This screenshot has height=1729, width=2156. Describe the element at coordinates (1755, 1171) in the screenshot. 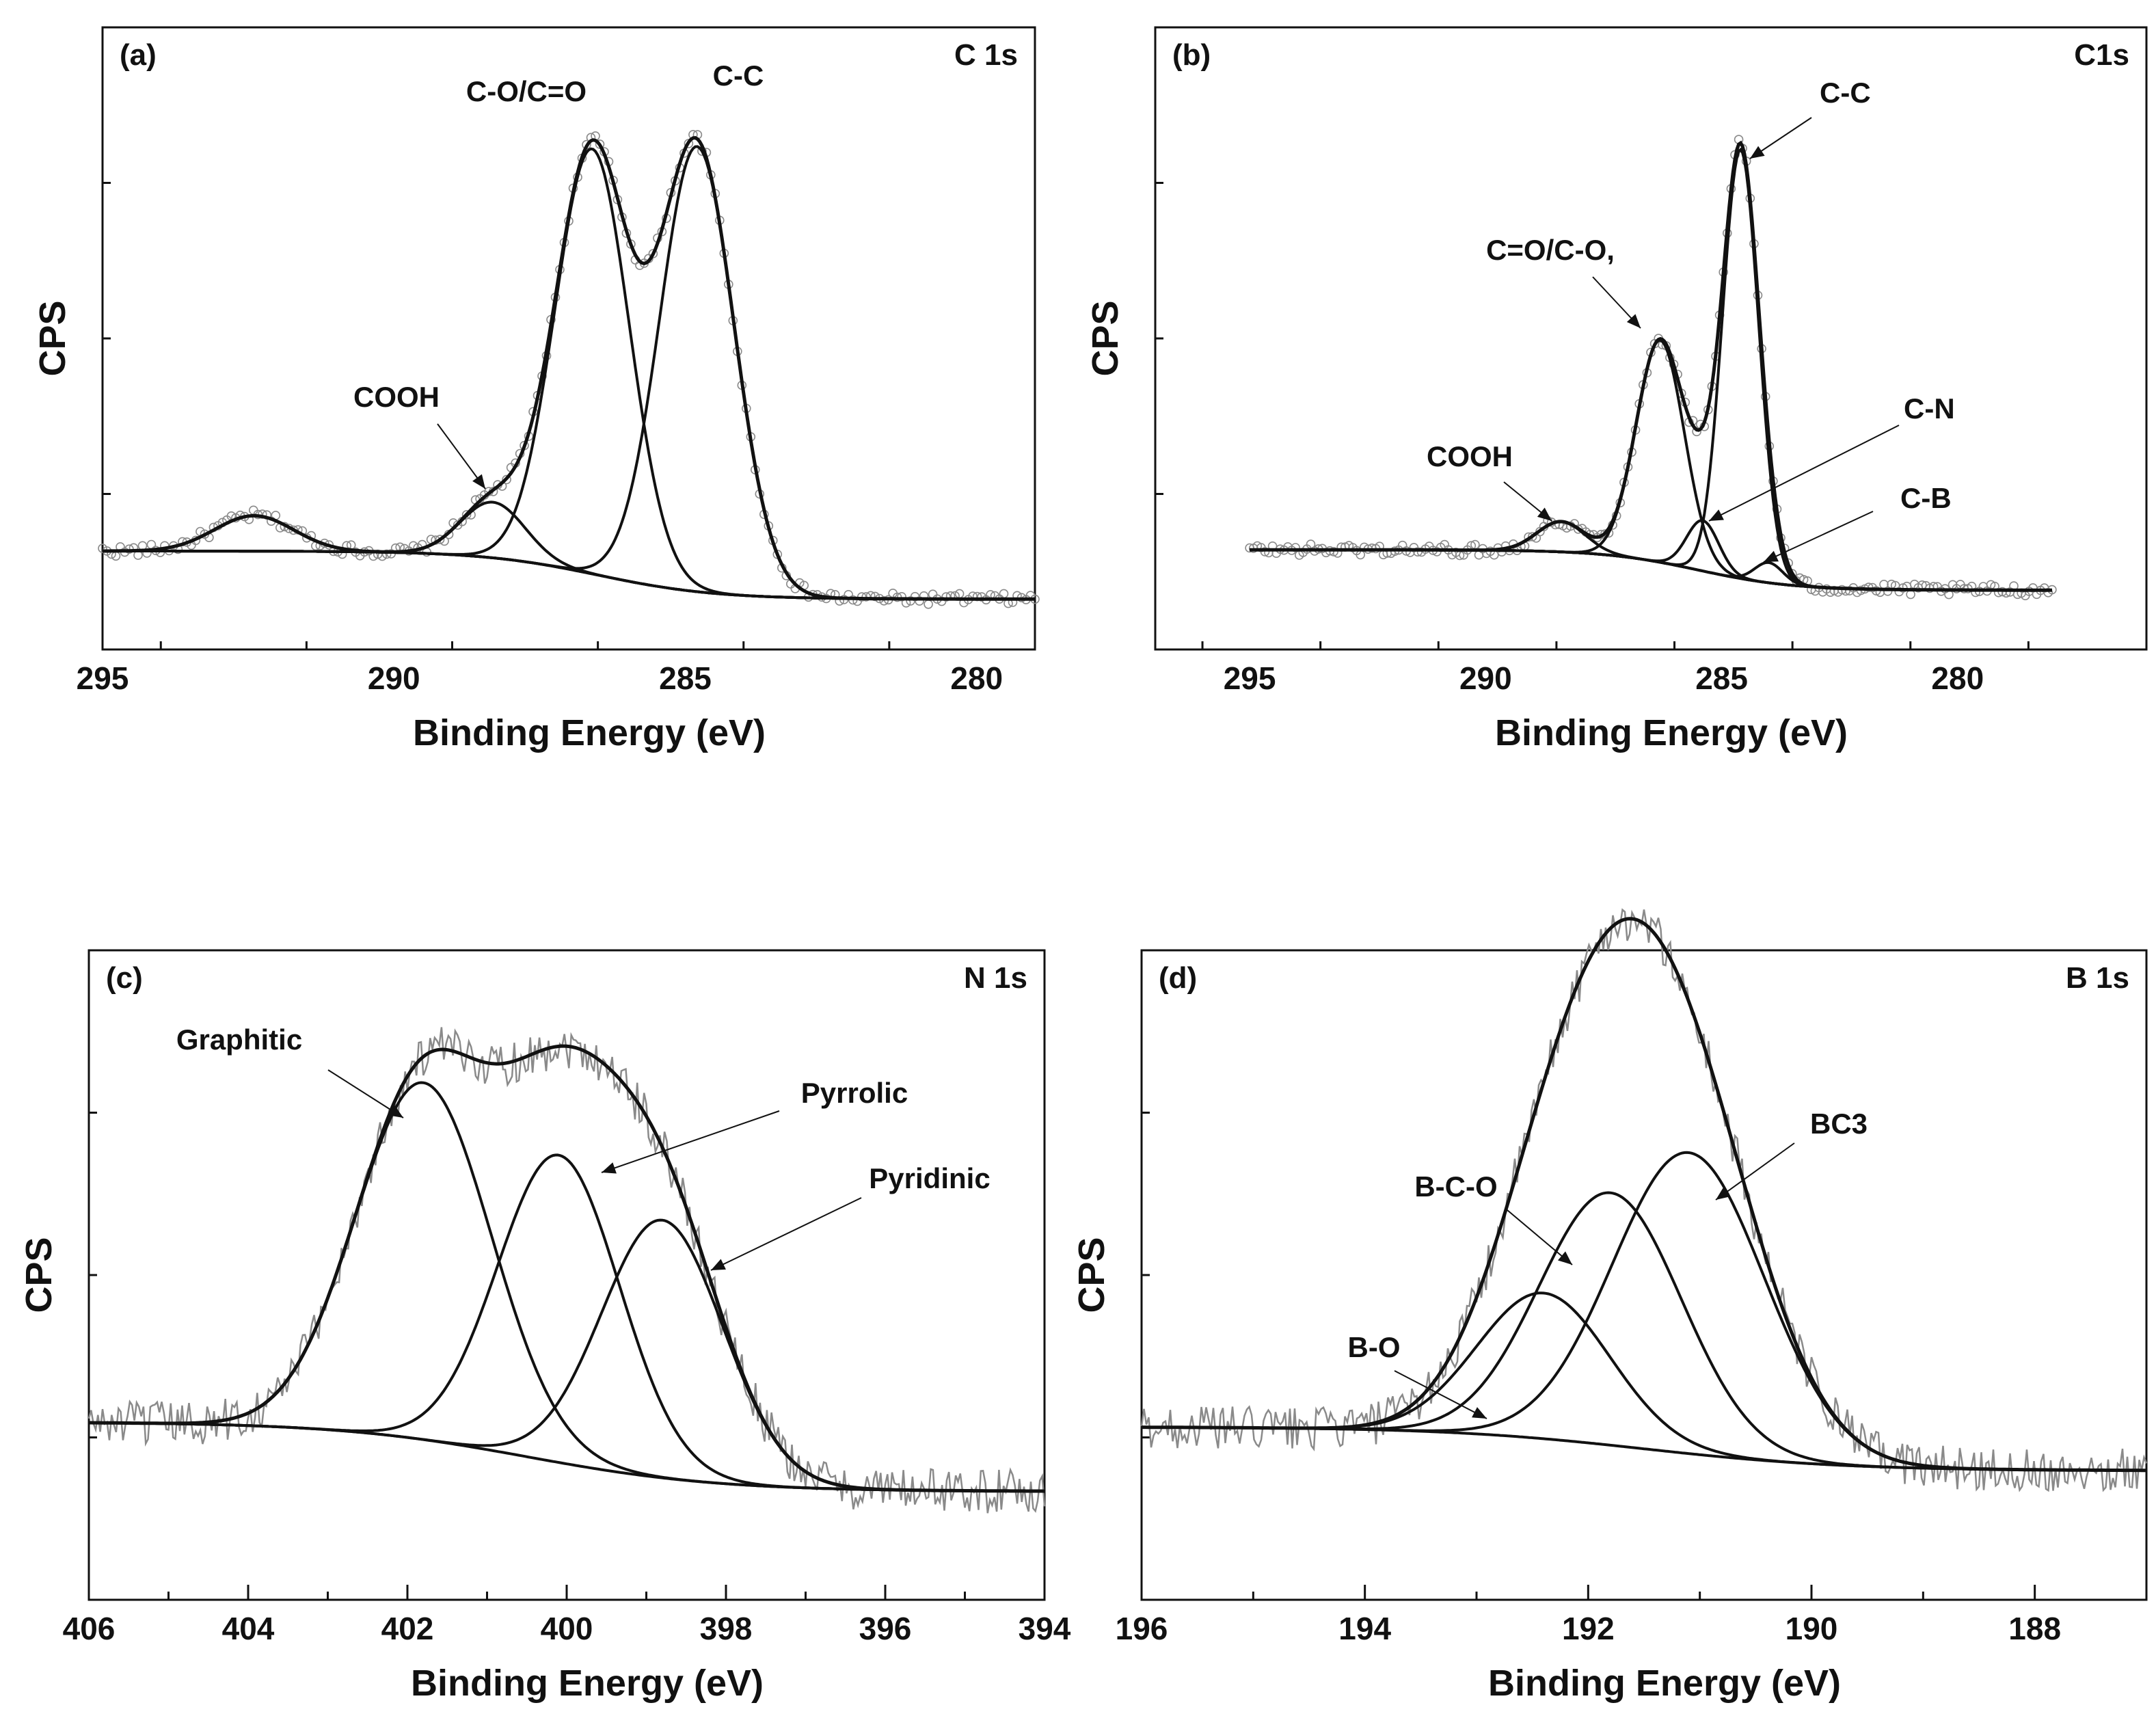

I see `arrow-bc3` at that location.